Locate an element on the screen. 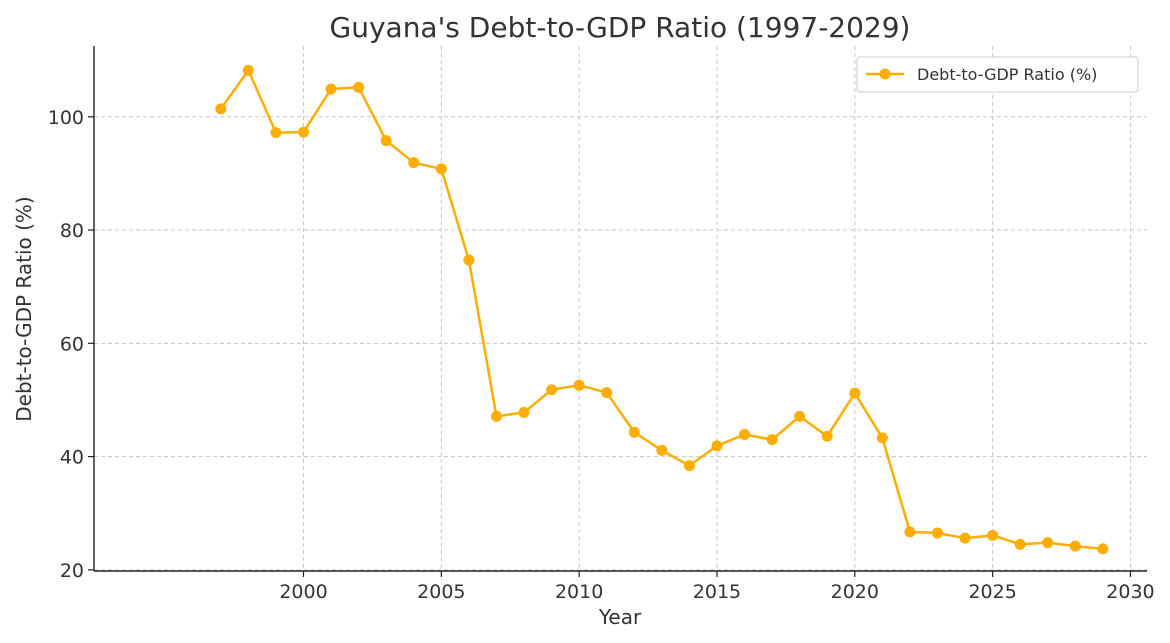  x-tick-label: 2025 is located at coordinates (992, 592).